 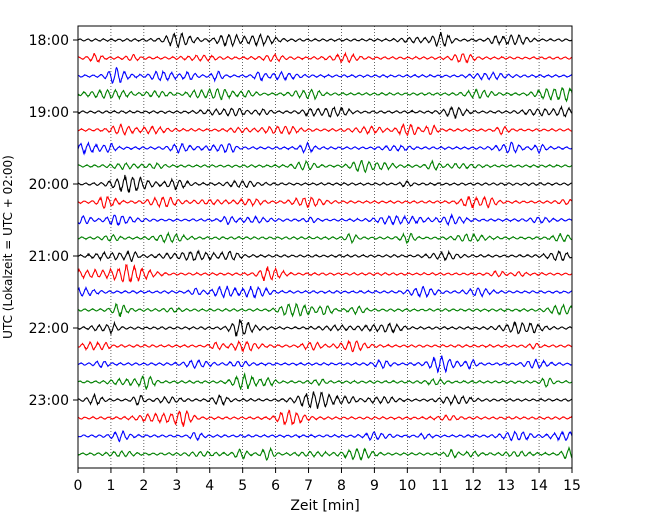 What do you see at coordinates (49, 401) in the screenshot?
I see `y-tick-label-5: 23:00` at bounding box center [49, 401].